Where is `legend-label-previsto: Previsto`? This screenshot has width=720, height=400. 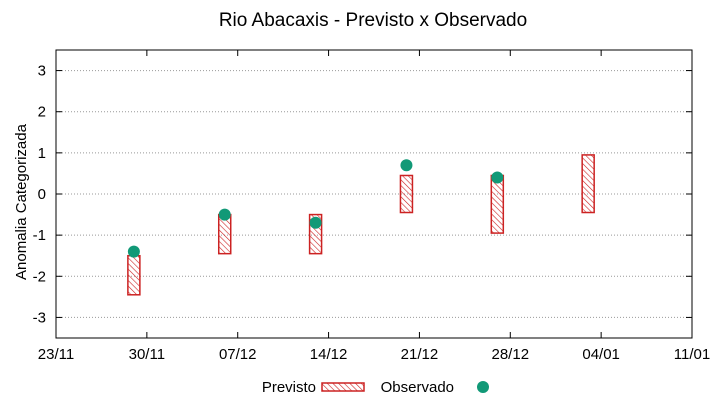
legend-label-previsto: Previsto is located at coordinates (289, 387).